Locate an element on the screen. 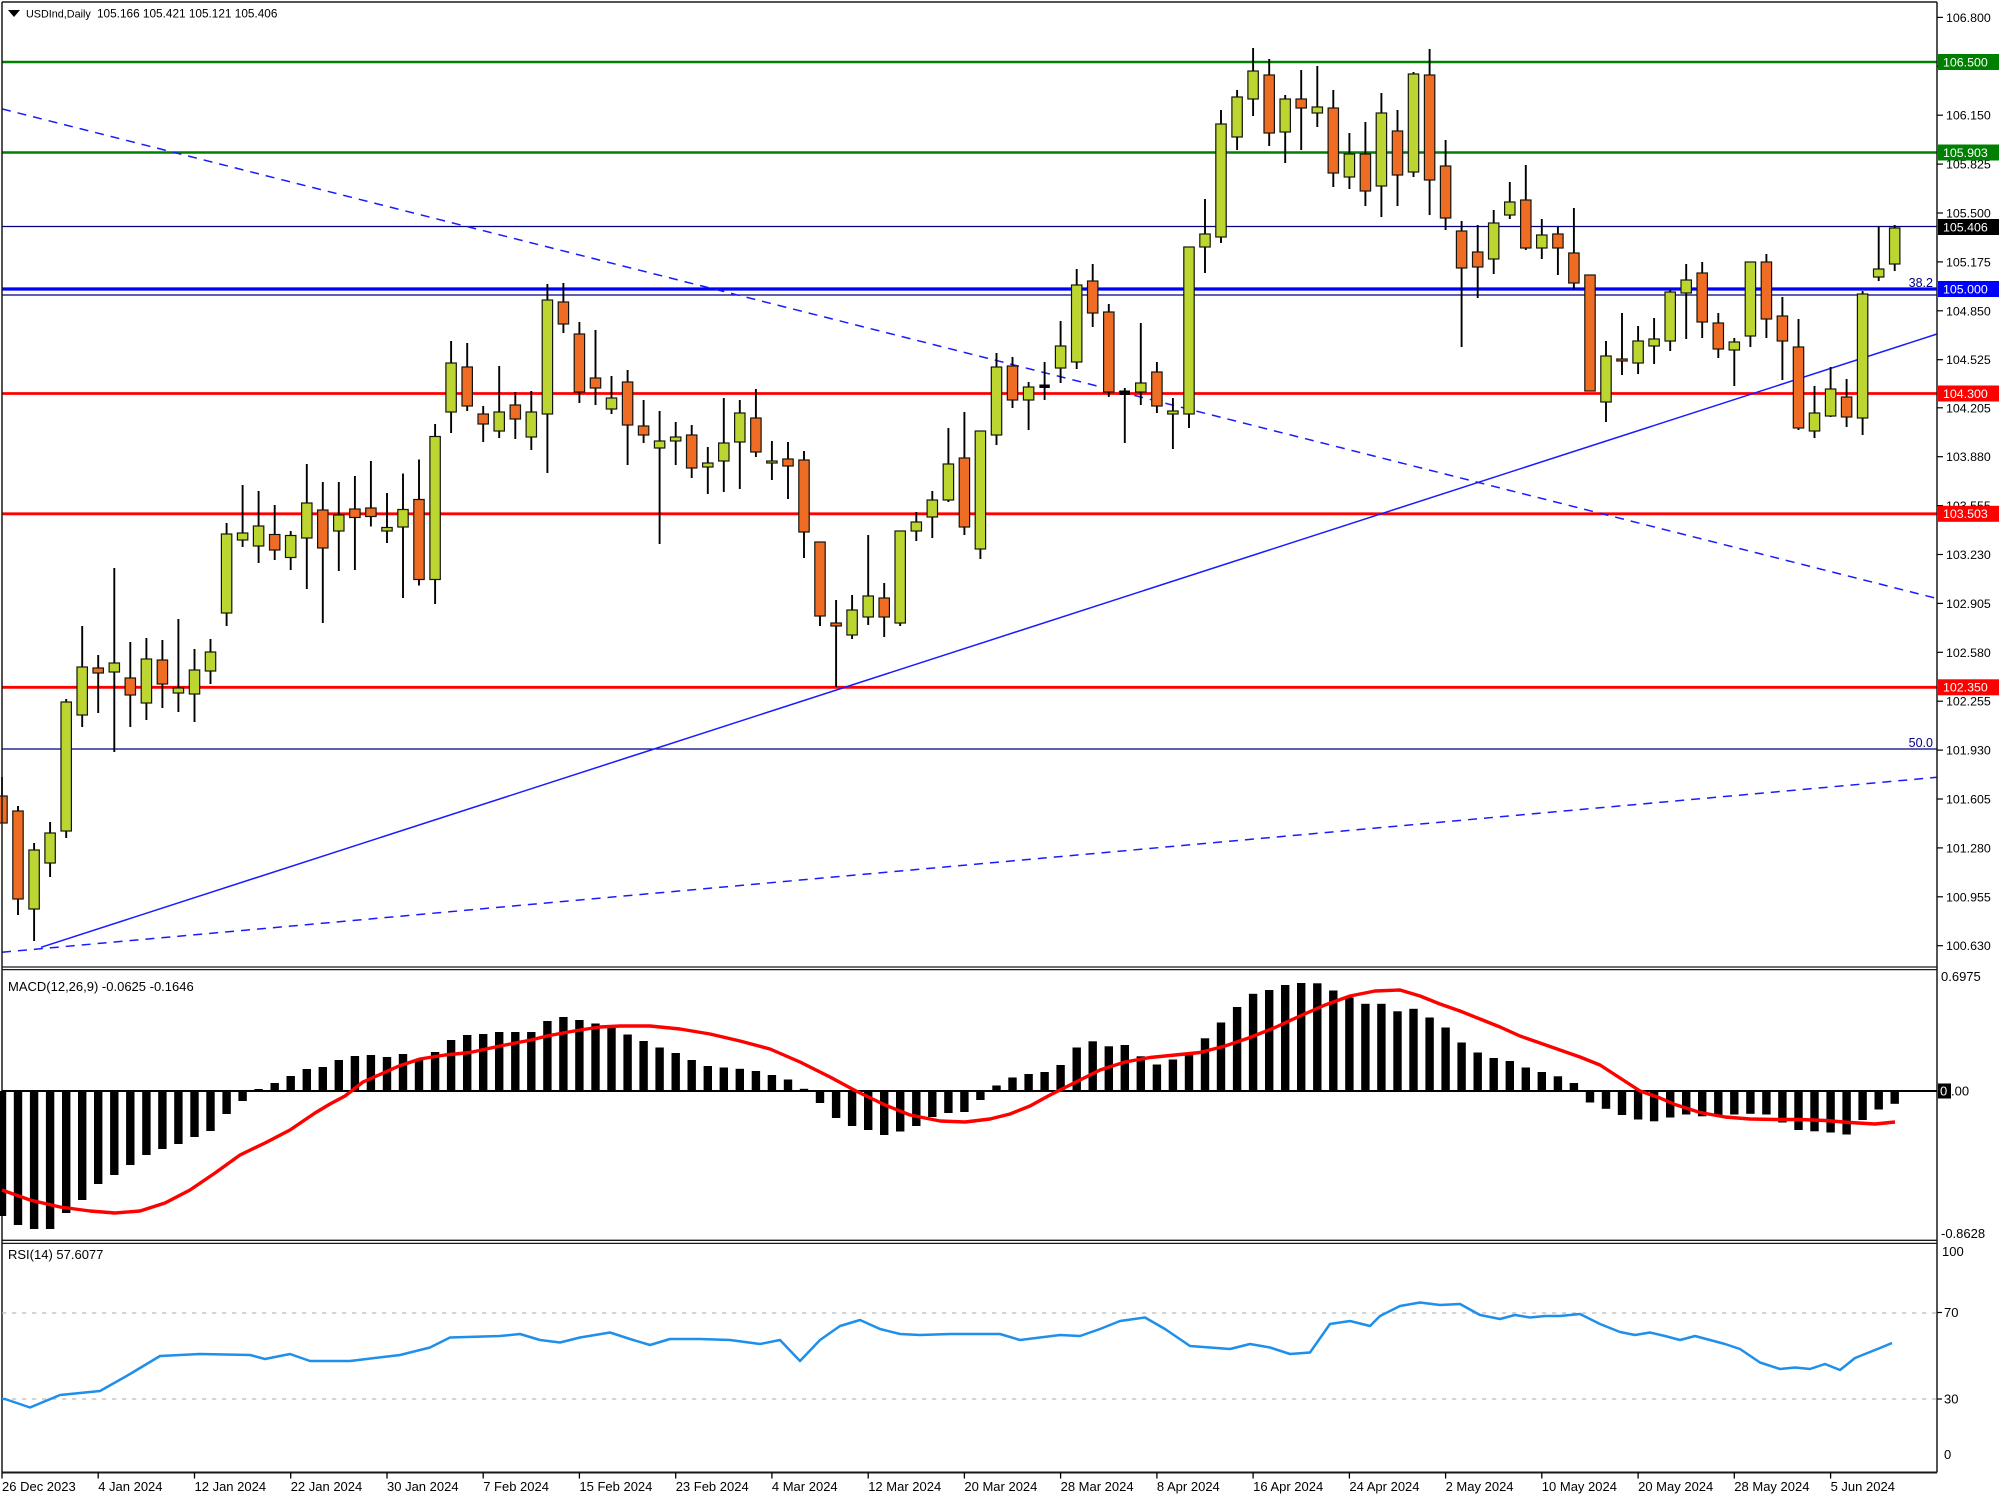 This screenshot has width=2000, height=1505. svg-text: 5 Jun 2024 is located at coordinates (1863, 1486).